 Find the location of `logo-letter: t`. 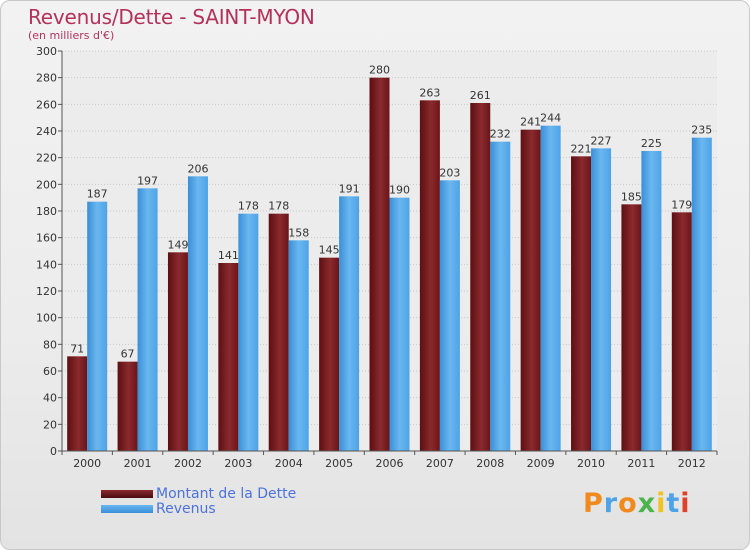

logo-letter: t is located at coordinates (673, 503).